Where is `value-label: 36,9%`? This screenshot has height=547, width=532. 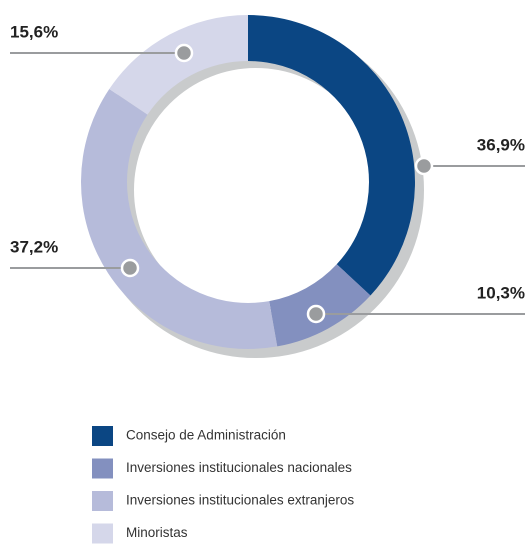 value-label: 36,9% is located at coordinates (501, 144).